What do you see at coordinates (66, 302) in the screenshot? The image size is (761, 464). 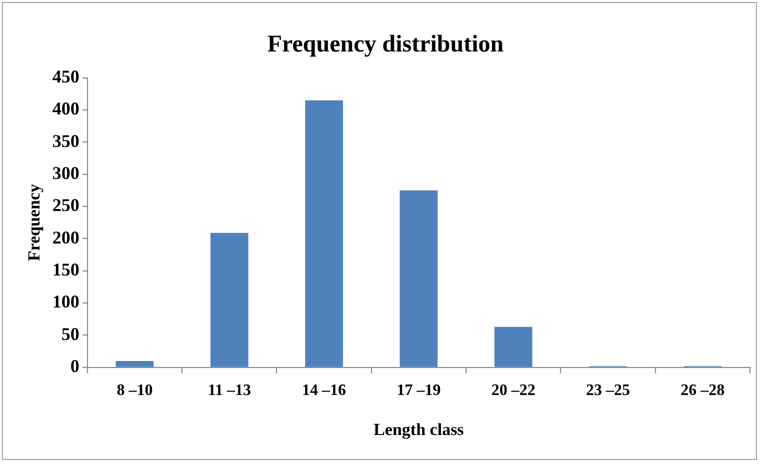 I see `y-tick-label: 100` at bounding box center [66, 302].